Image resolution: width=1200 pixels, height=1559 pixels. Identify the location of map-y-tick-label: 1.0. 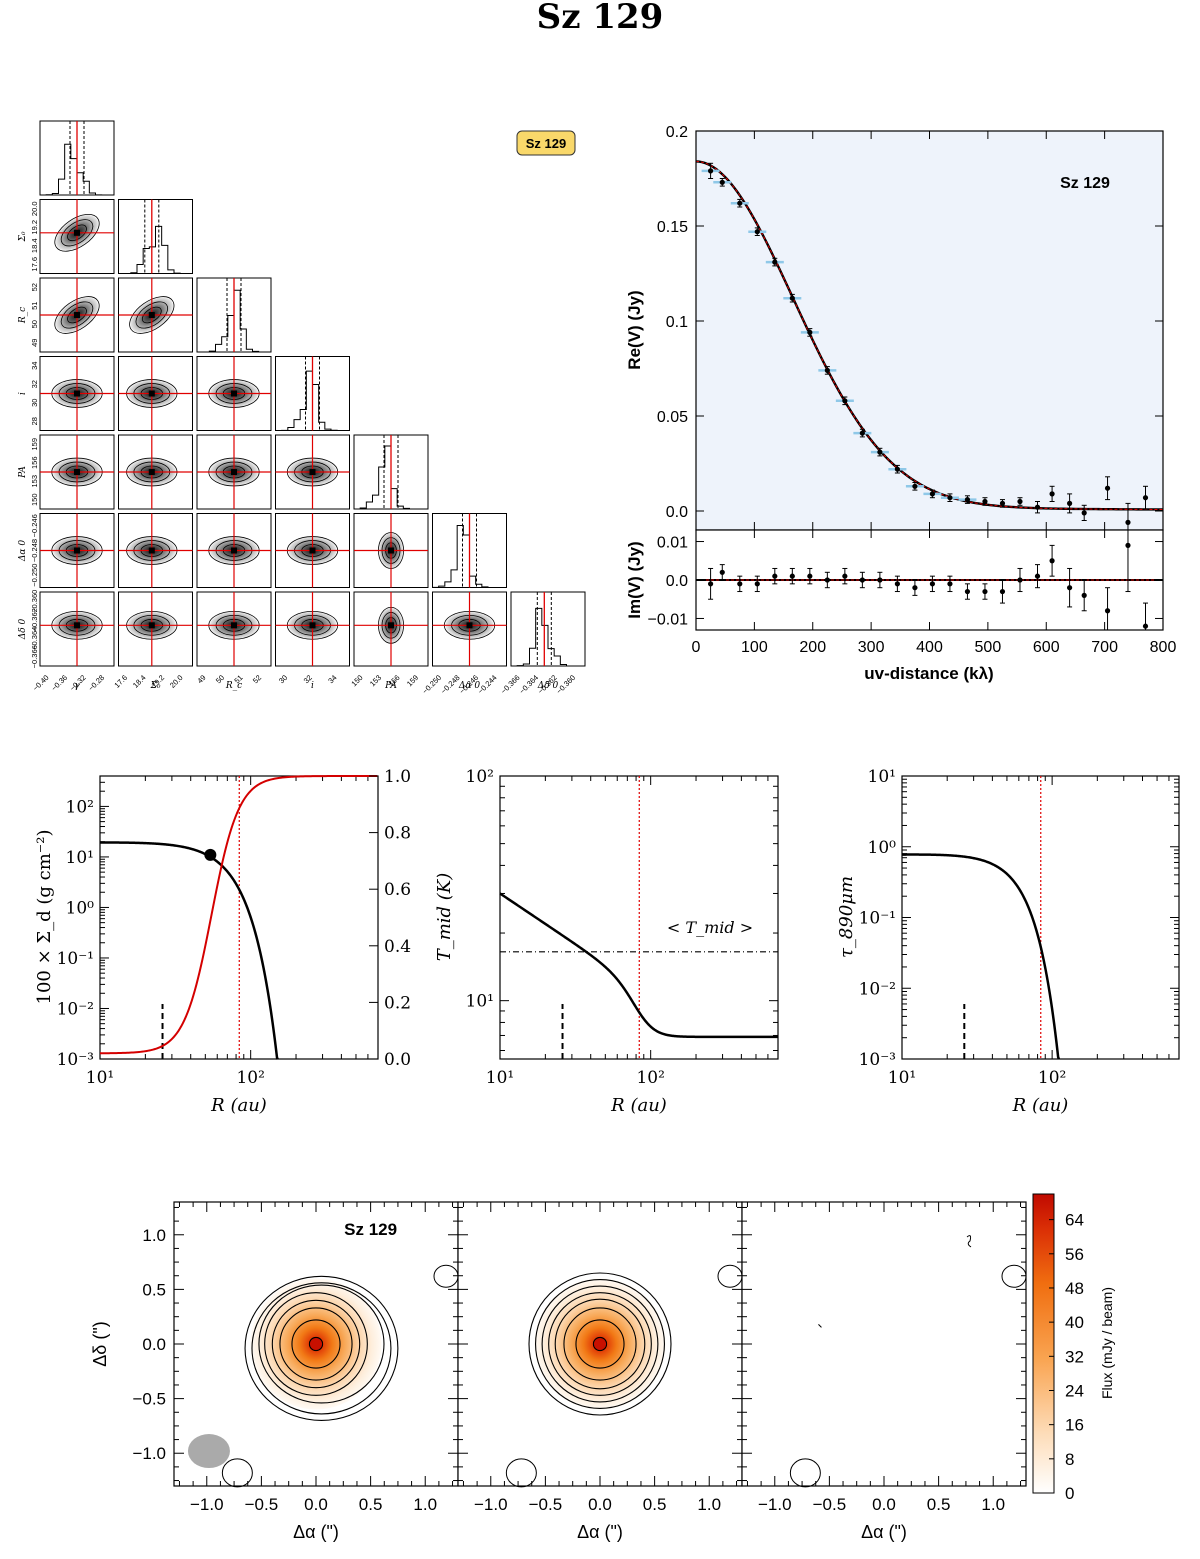
(154, 1235).